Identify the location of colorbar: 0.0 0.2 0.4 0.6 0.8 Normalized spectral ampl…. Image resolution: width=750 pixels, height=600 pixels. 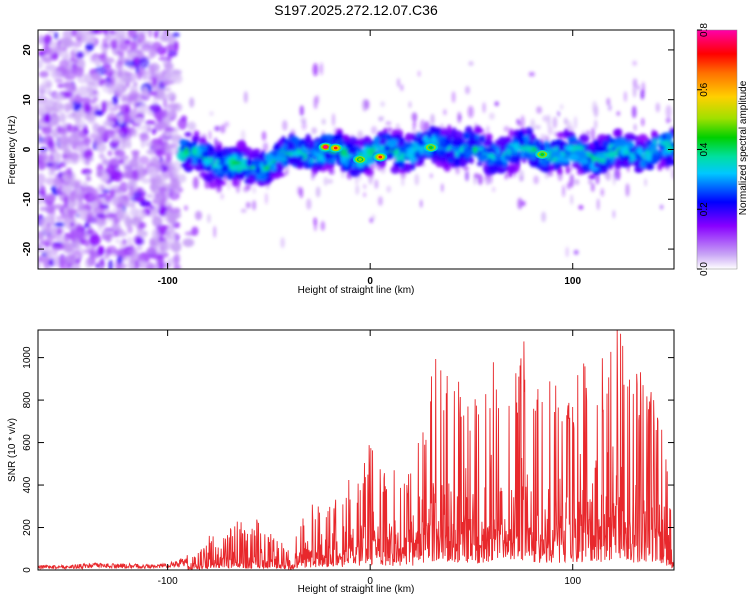
(722, 149).